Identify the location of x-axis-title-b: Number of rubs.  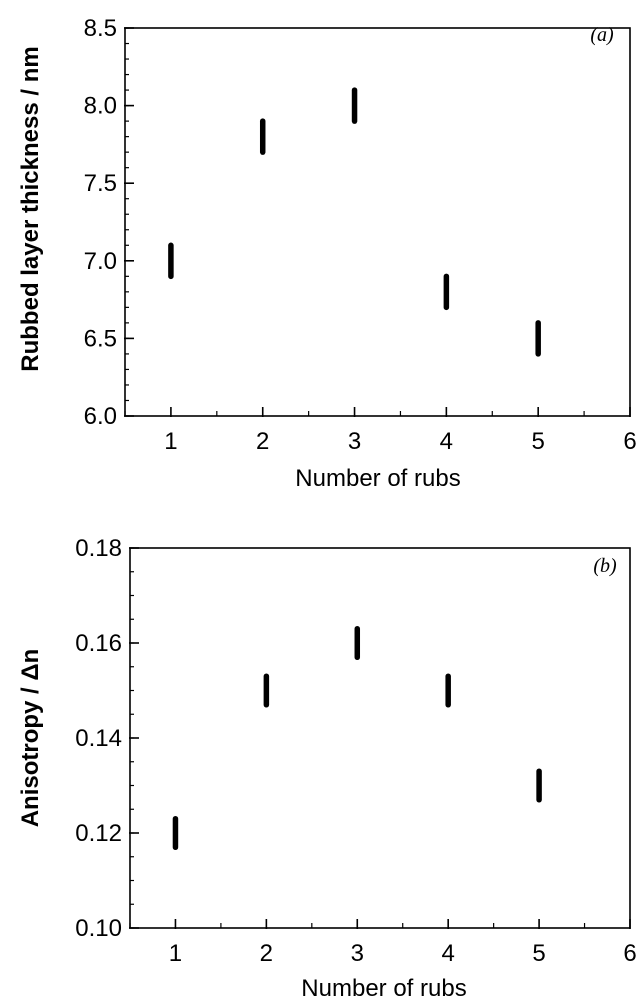
(383, 988).